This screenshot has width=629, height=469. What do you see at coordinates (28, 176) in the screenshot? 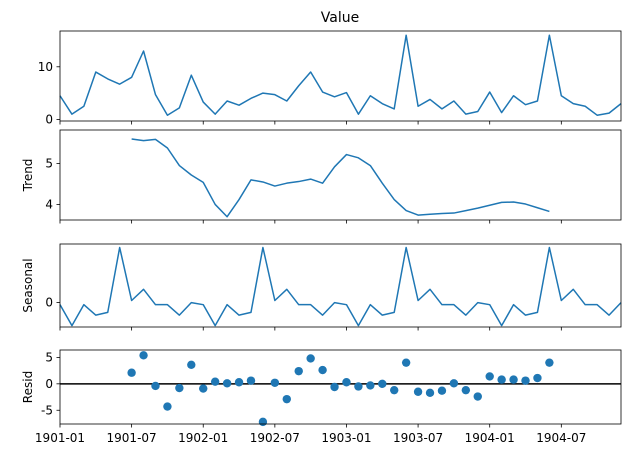
I see `trend-ylabel: Trend` at bounding box center [28, 176].